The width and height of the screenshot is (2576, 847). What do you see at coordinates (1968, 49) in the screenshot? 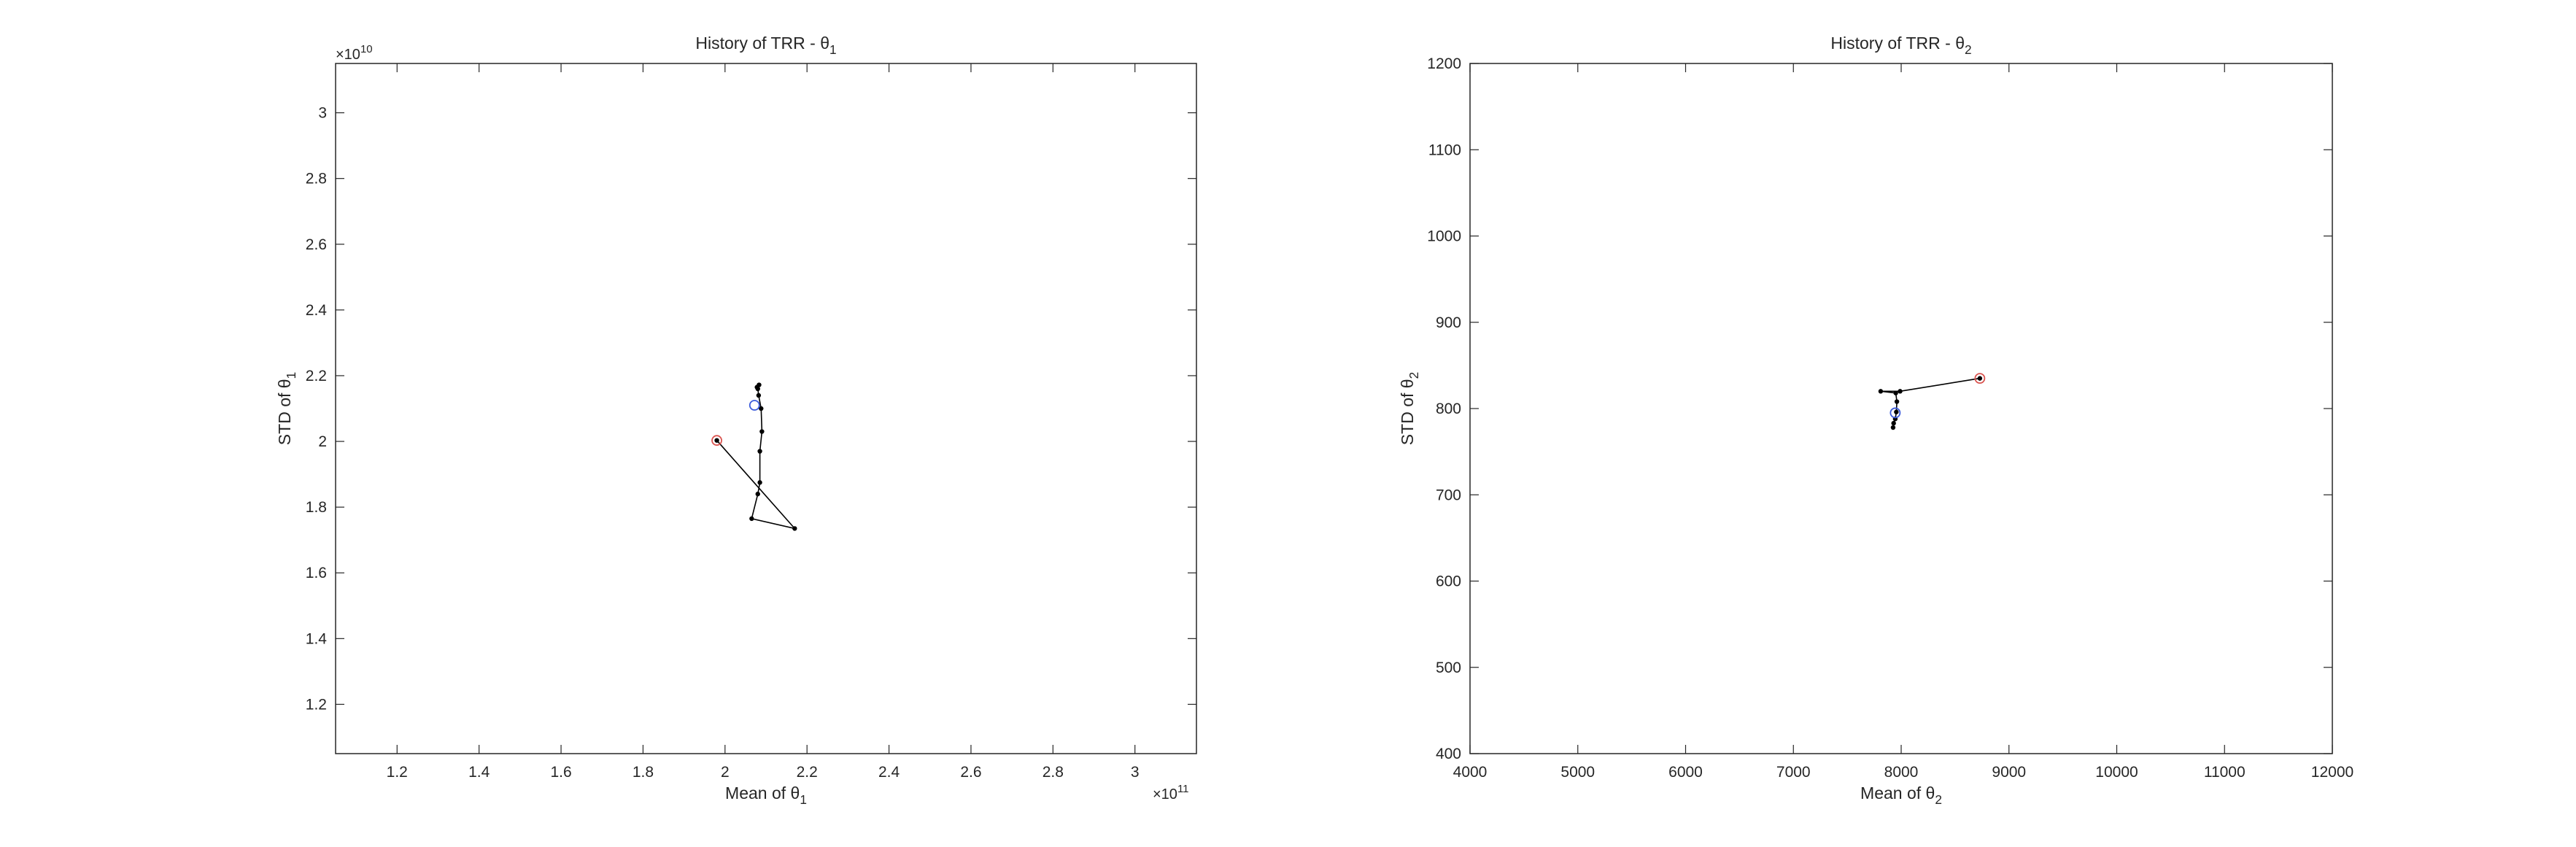
I see `chart-title-subscript: 2` at bounding box center [1968, 49].